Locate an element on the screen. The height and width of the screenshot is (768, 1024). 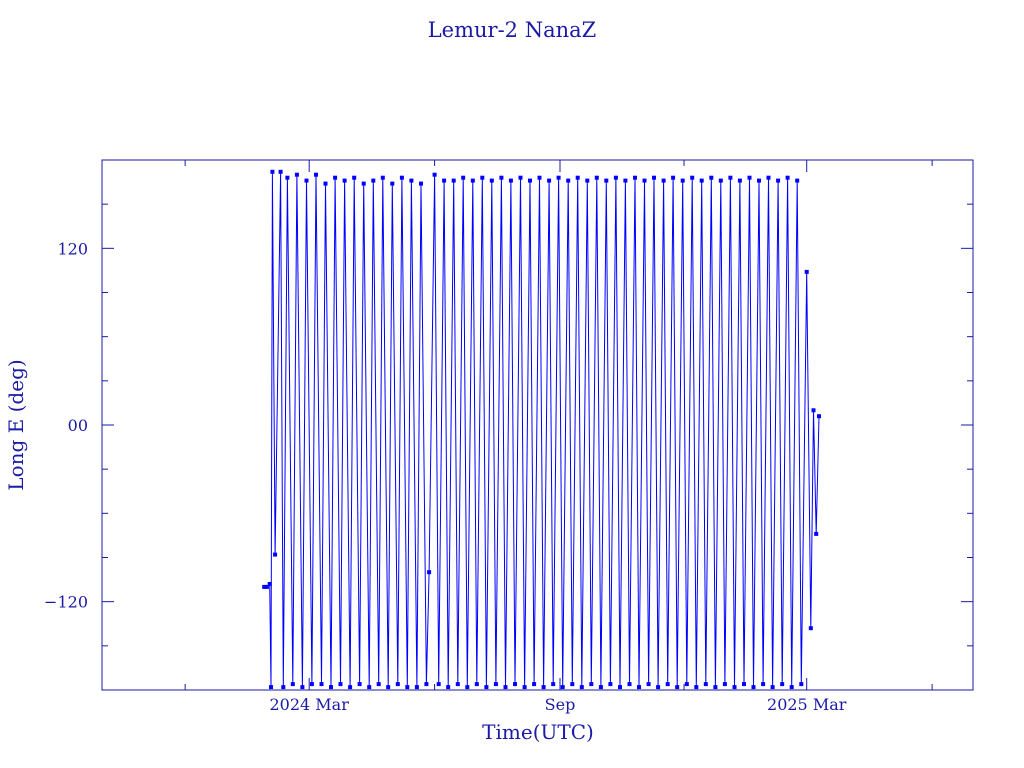
x-axis-label: Time(UTC) is located at coordinates (538, 732).